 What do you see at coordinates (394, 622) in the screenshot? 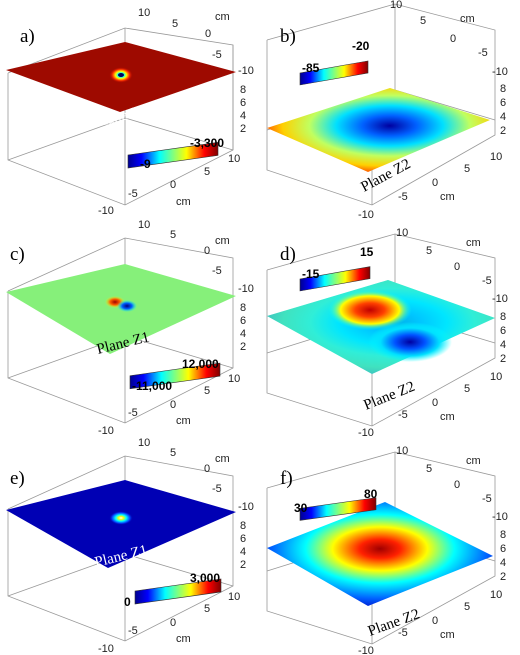
I see `plane-label: Plane Z2` at bounding box center [394, 622].